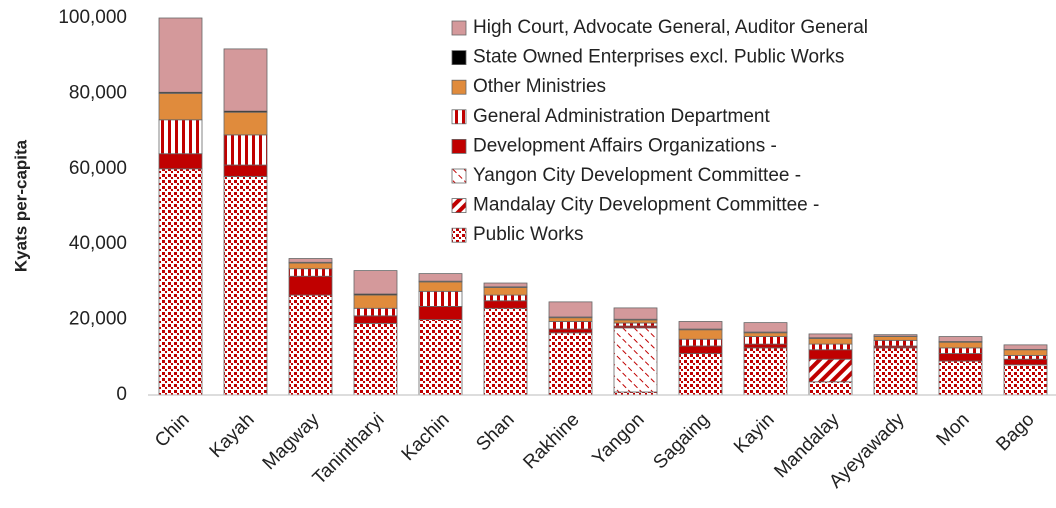 This screenshot has width=1056, height=508. Describe the element at coordinates (953, 429) in the screenshot. I see `x-tick-label: Mon` at that location.